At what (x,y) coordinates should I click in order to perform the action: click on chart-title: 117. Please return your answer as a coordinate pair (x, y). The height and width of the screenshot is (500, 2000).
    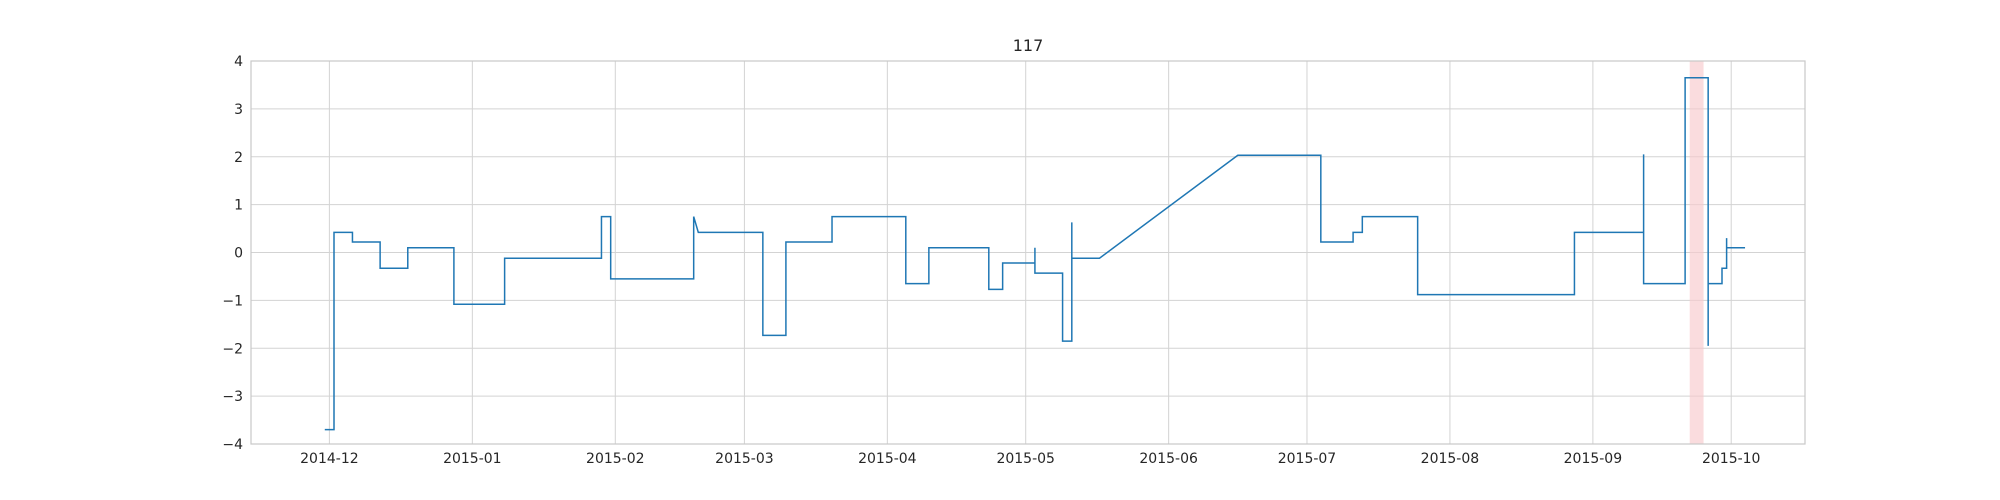
    Looking at the image, I should click on (1028, 45).